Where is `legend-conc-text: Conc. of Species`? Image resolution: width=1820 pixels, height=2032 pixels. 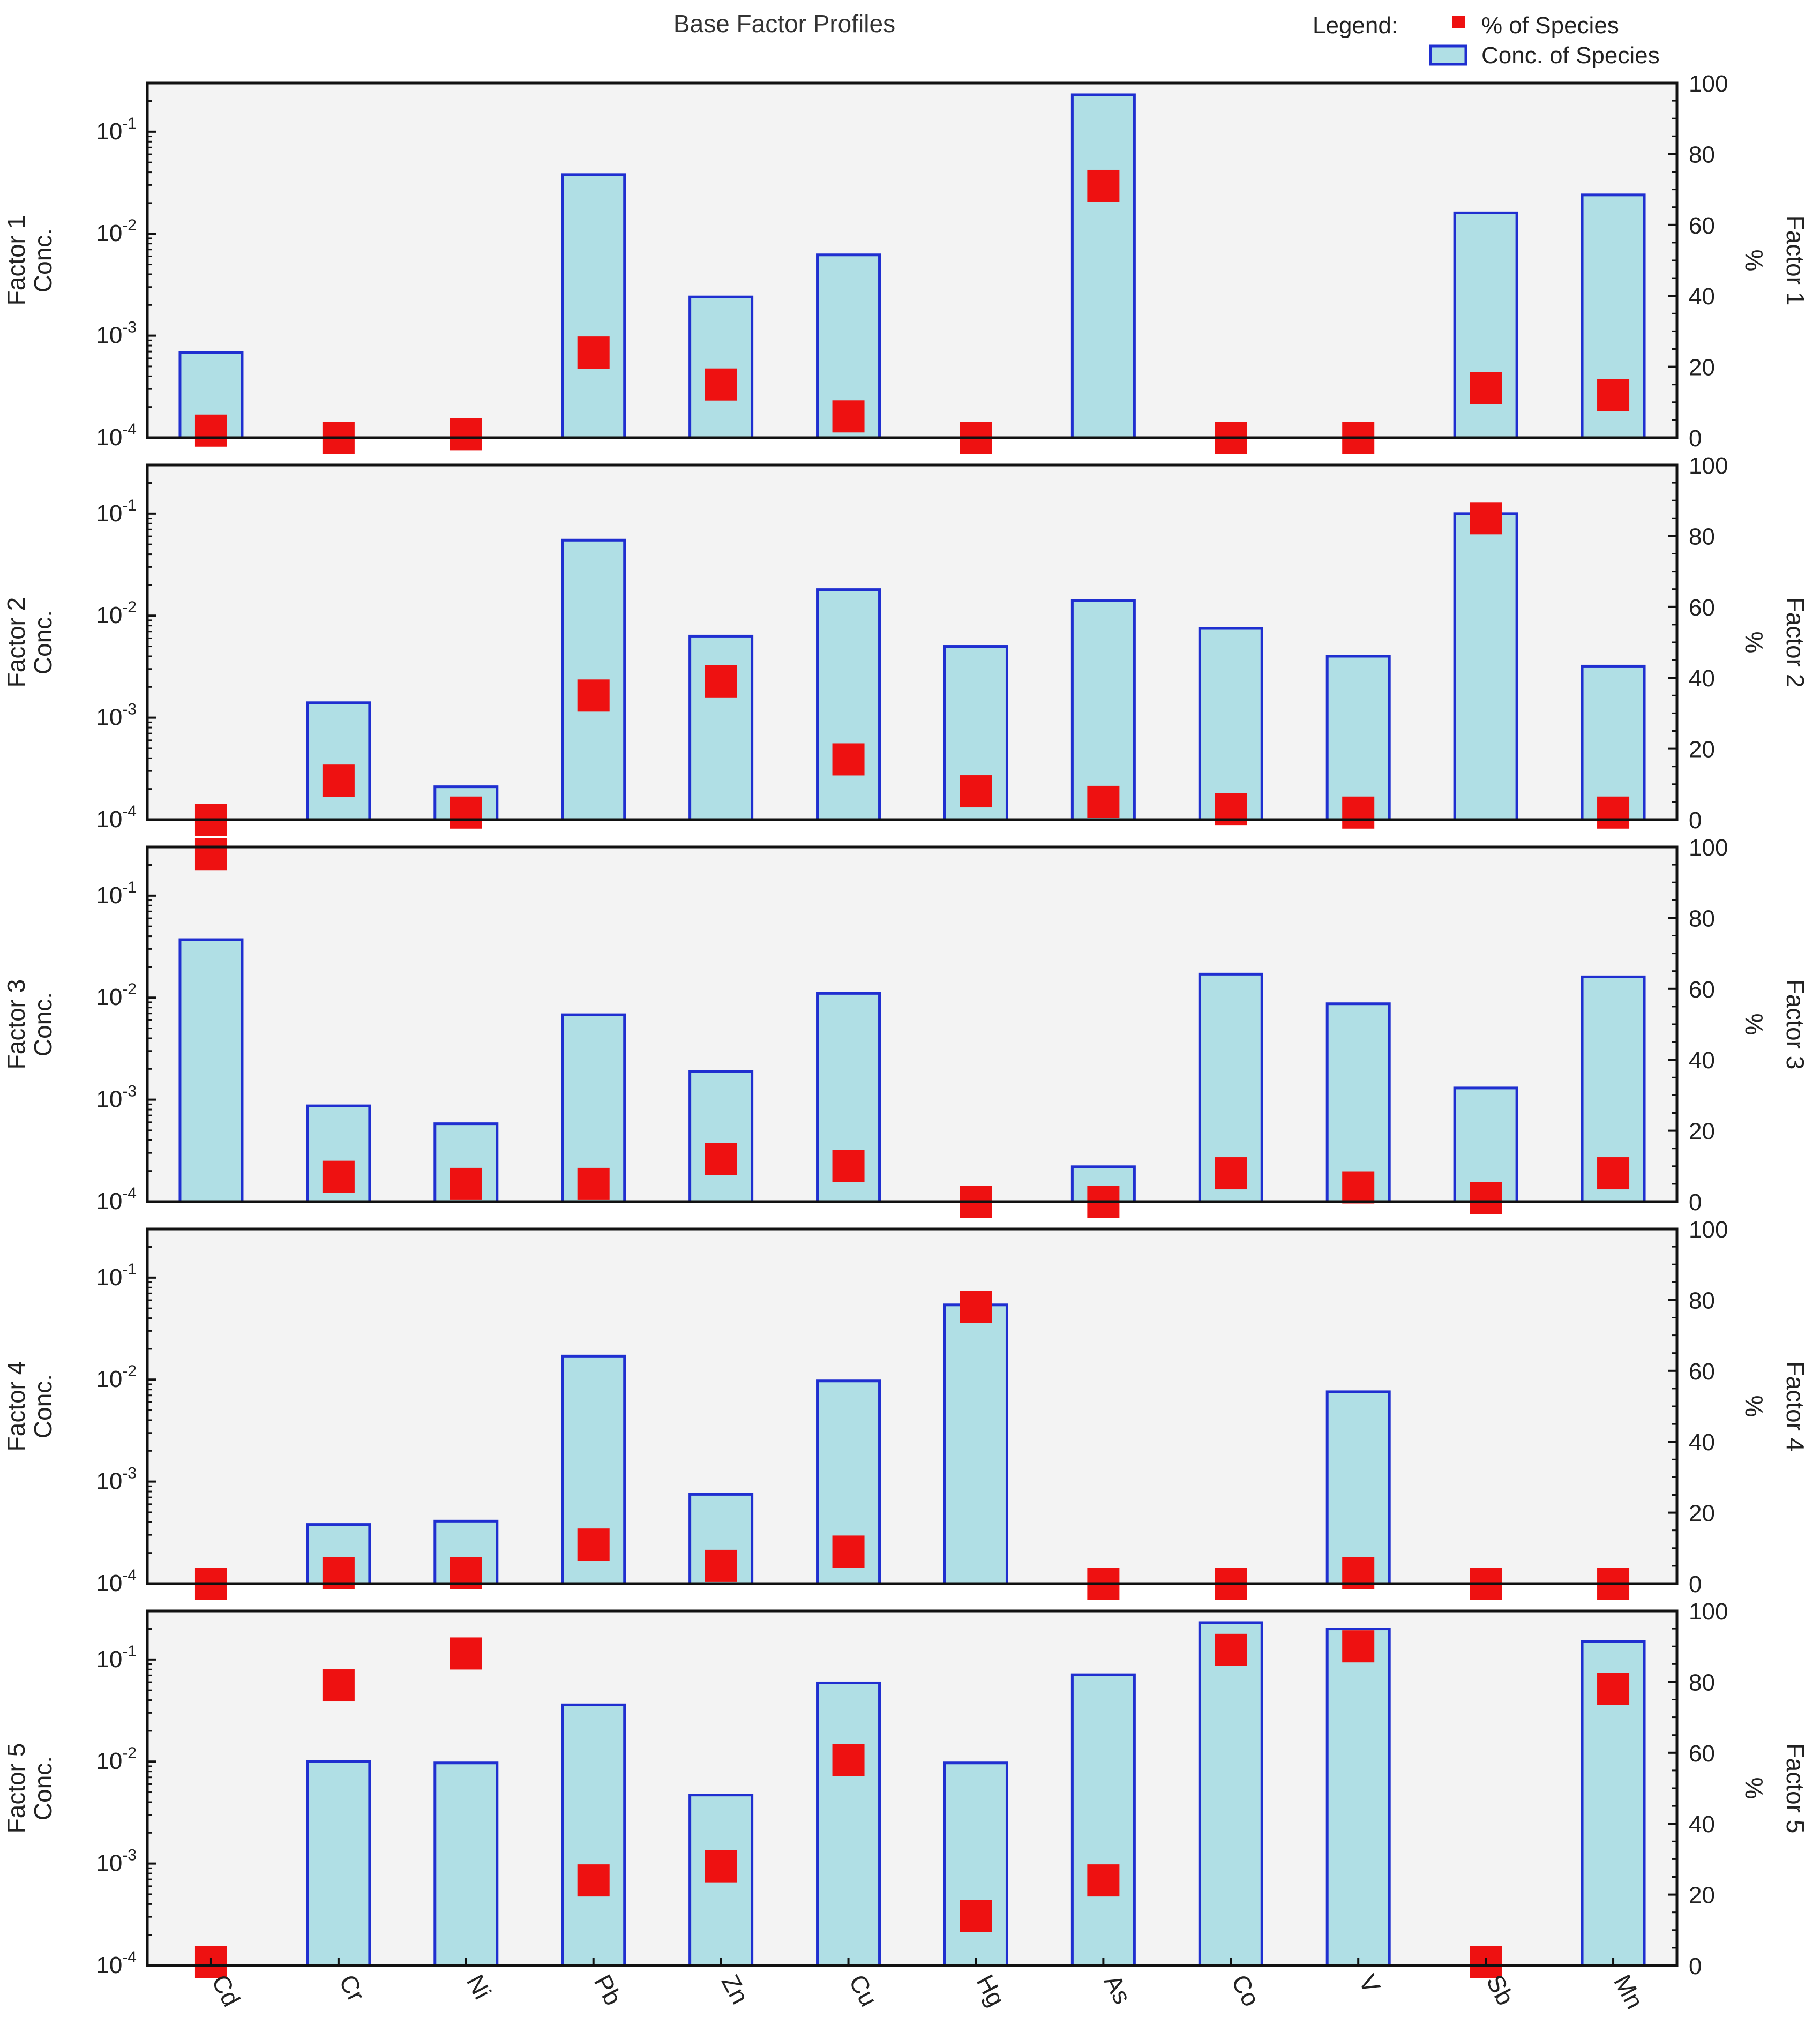
legend-conc-text: Conc. of Species is located at coordinates (1570, 55).